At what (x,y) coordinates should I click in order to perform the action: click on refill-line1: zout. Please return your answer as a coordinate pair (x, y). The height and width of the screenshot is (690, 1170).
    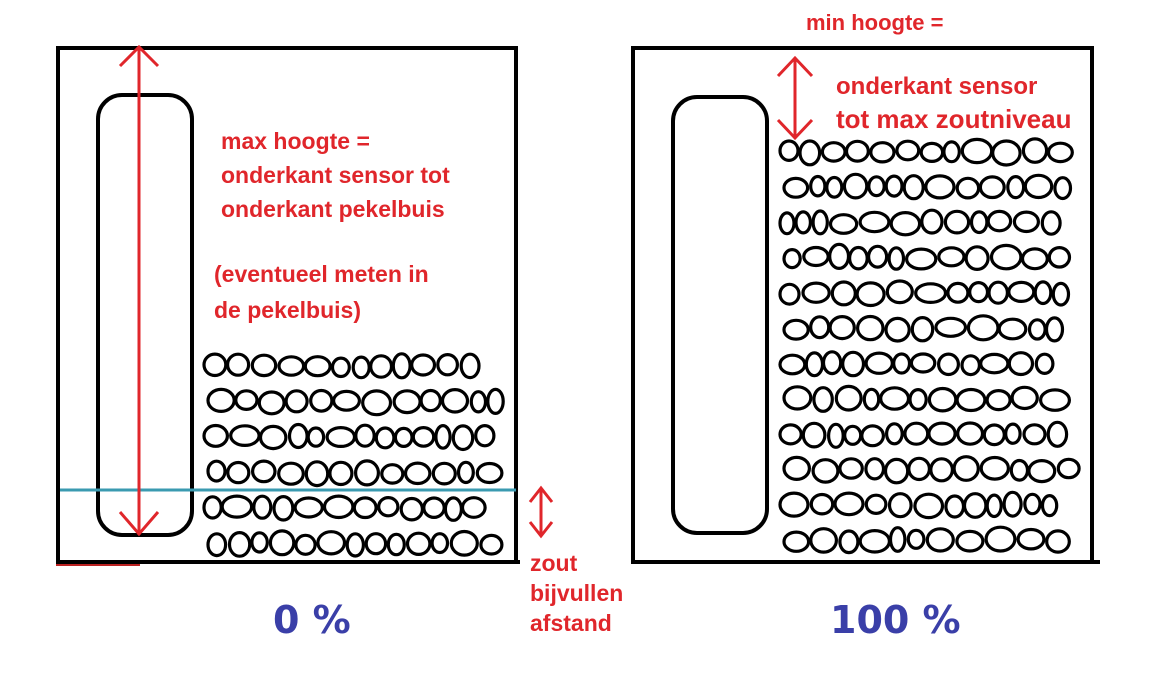
    Looking at the image, I should click on (554, 563).